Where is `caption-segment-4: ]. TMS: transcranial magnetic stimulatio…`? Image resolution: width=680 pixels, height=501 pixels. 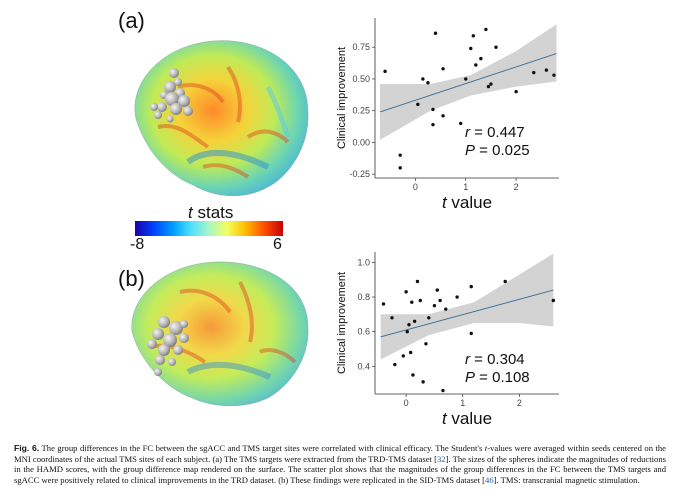 caption-segment-4: ]. TMS: transcranial magnetic stimulatio… is located at coordinates (566, 479).